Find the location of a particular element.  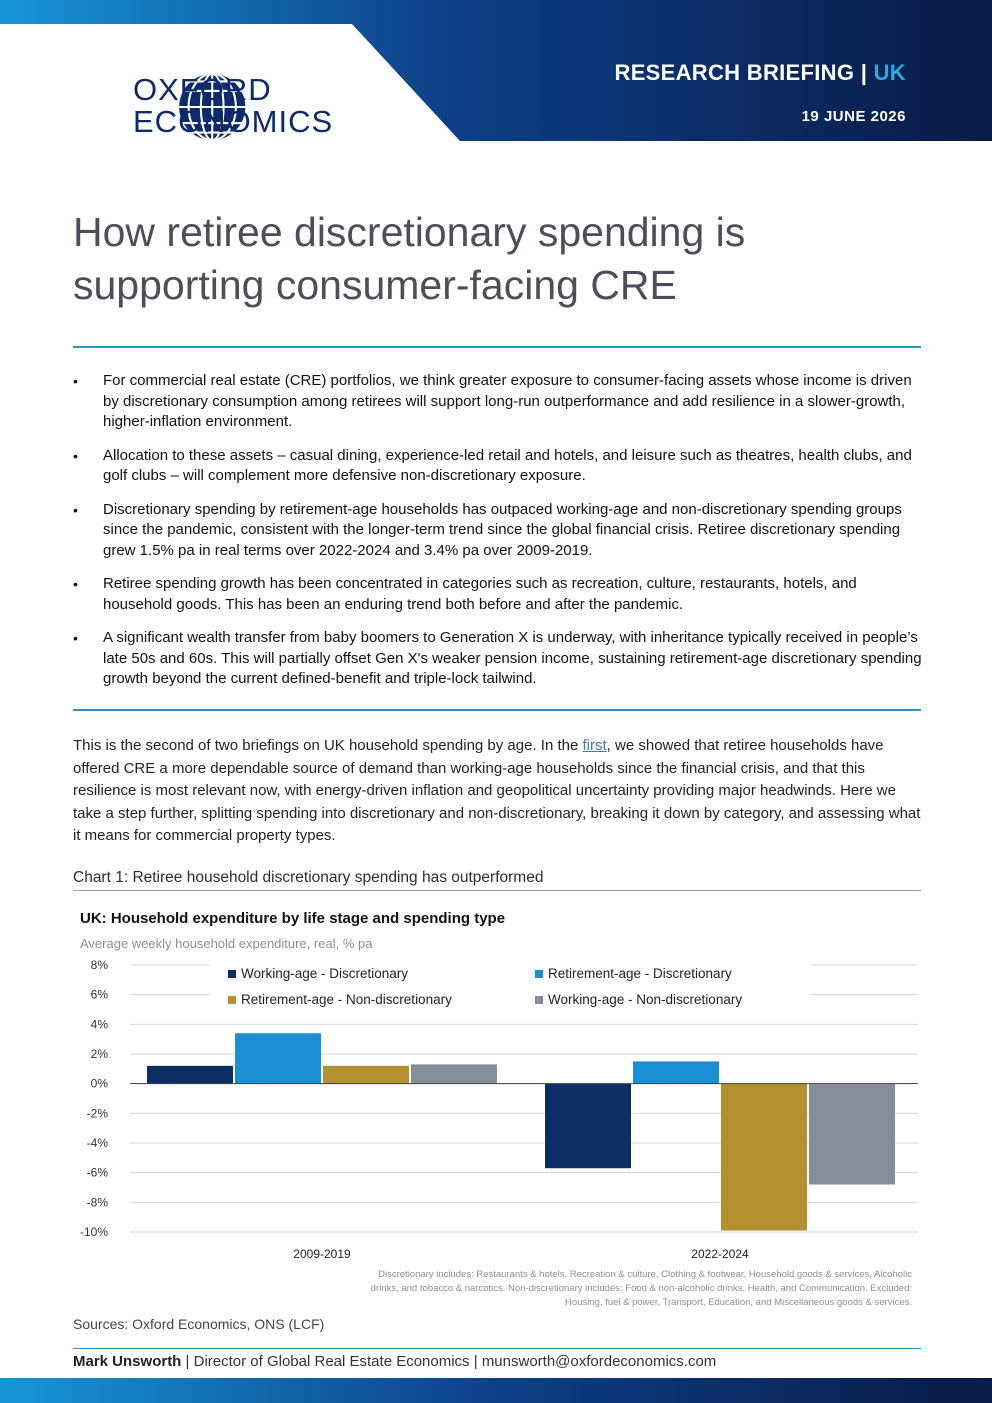

y-tick-label: 4% is located at coordinates (100, 1024).